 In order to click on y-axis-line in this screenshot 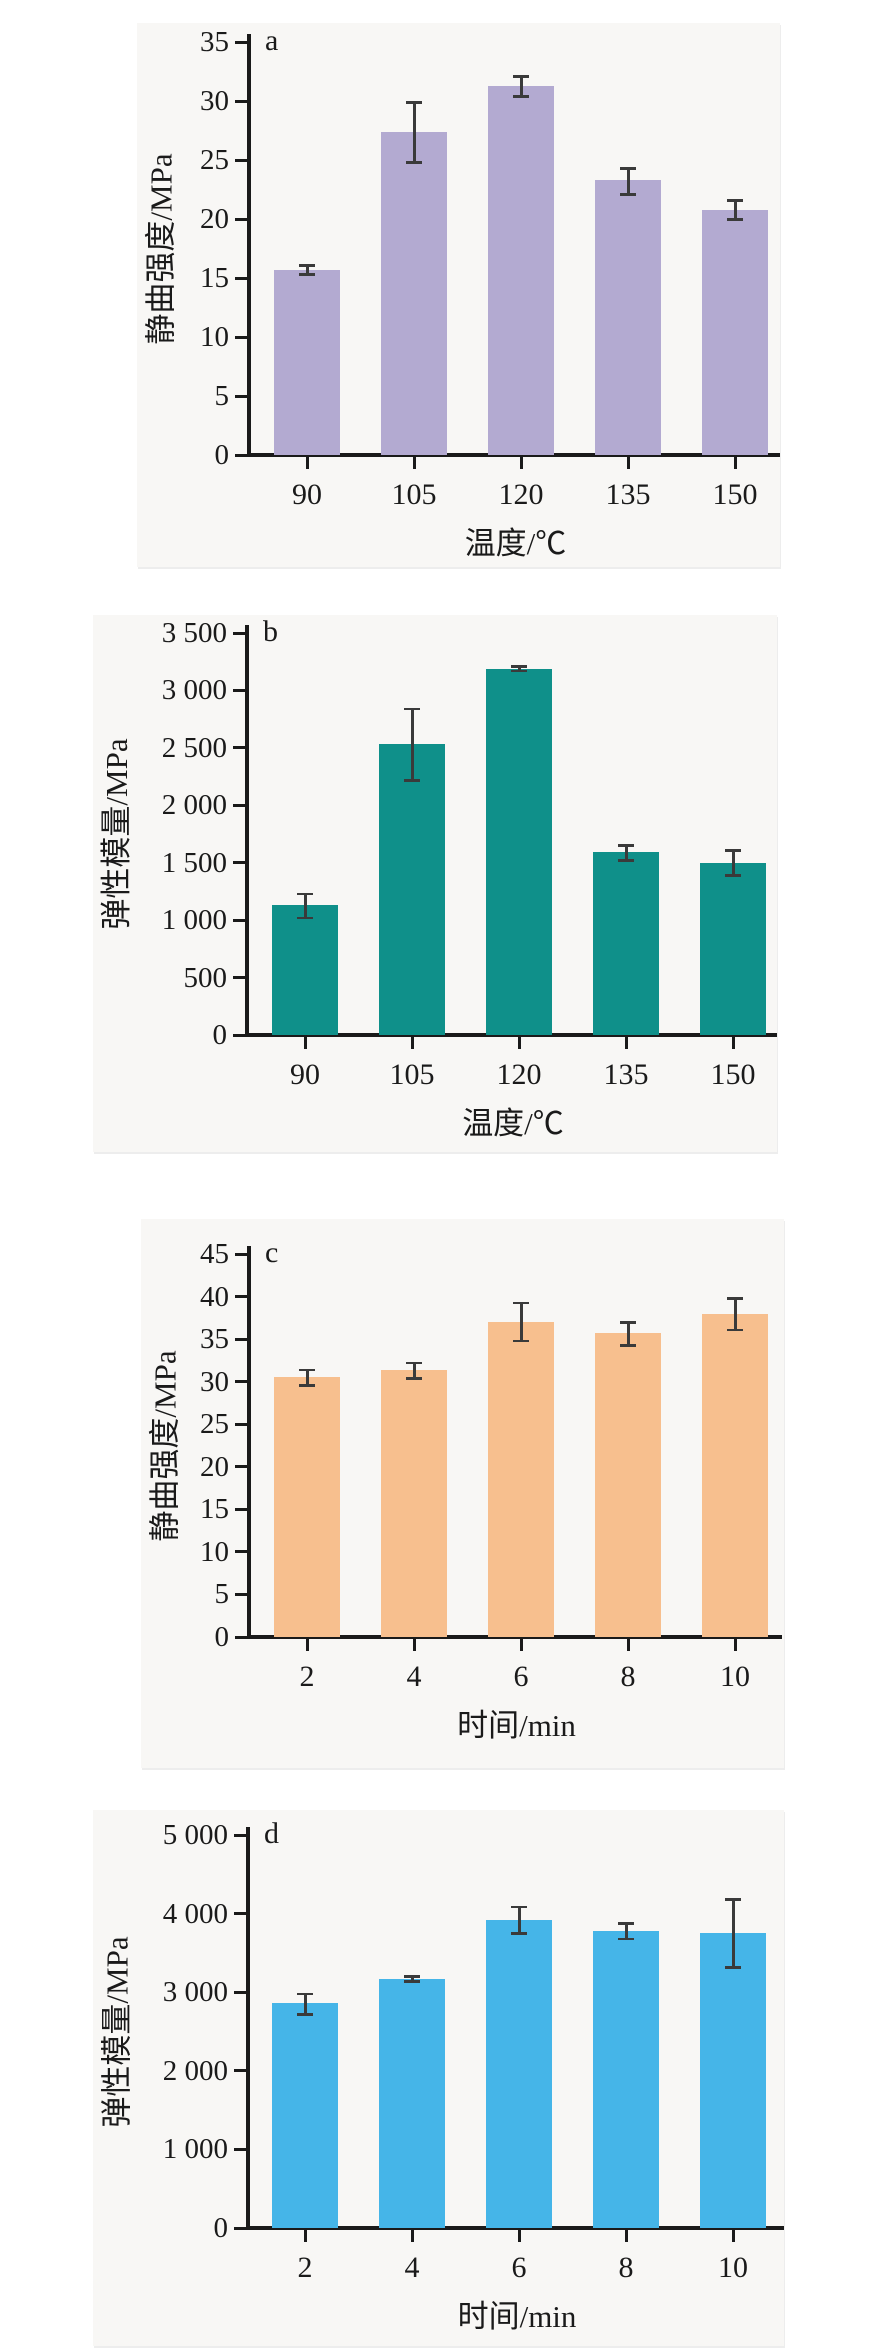, I will do `click(248, 2028)`.